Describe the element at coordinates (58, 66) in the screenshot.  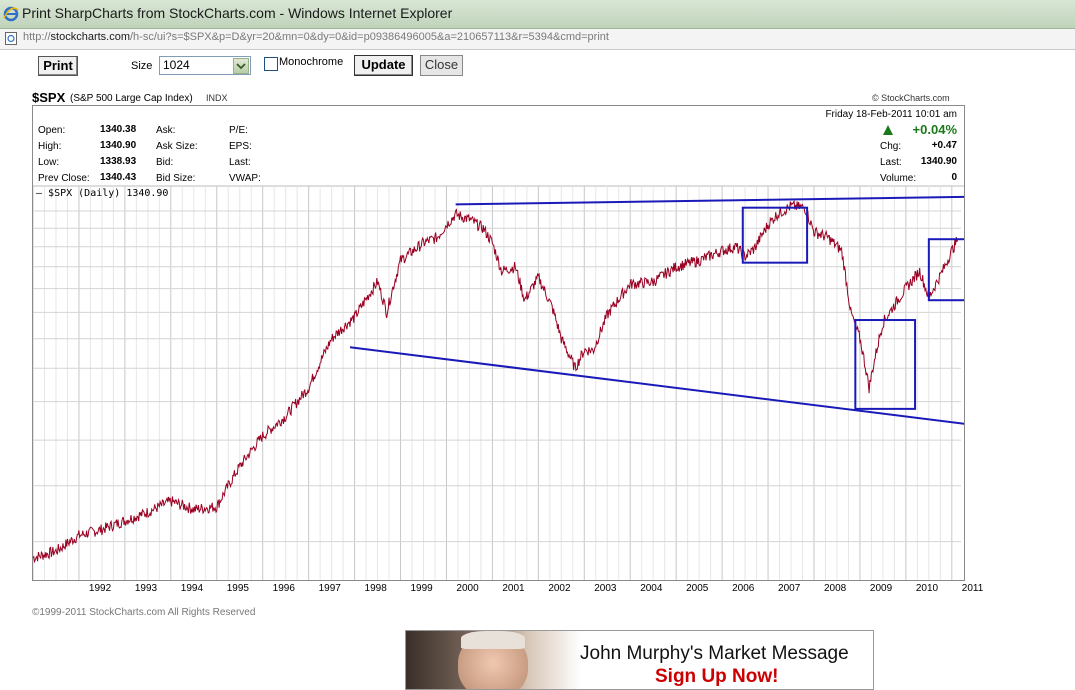
I see `print-button: Print` at that location.